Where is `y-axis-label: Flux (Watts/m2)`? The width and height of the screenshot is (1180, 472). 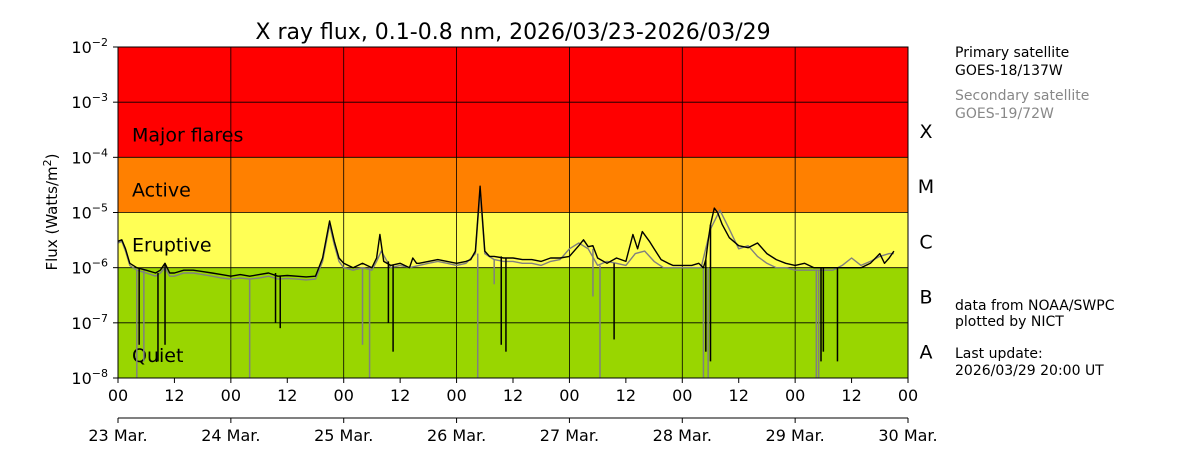
y-axis-label: Flux (Watts/m2) is located at coordinates (51, 212).